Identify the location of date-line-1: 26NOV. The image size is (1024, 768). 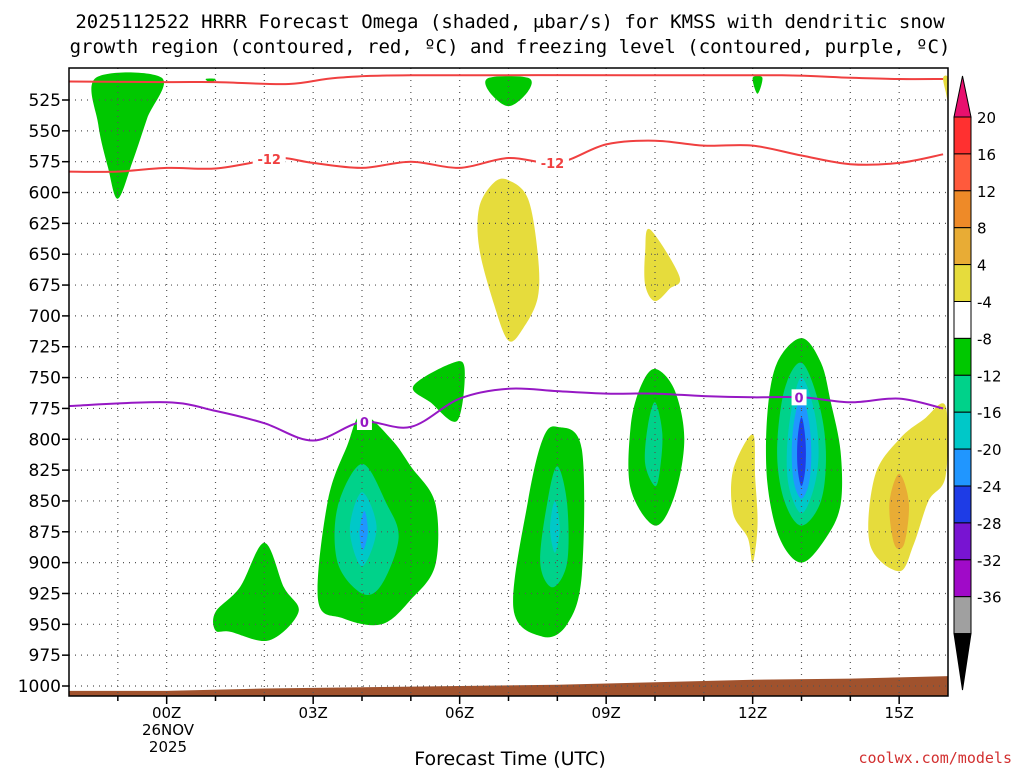
(168, 730).